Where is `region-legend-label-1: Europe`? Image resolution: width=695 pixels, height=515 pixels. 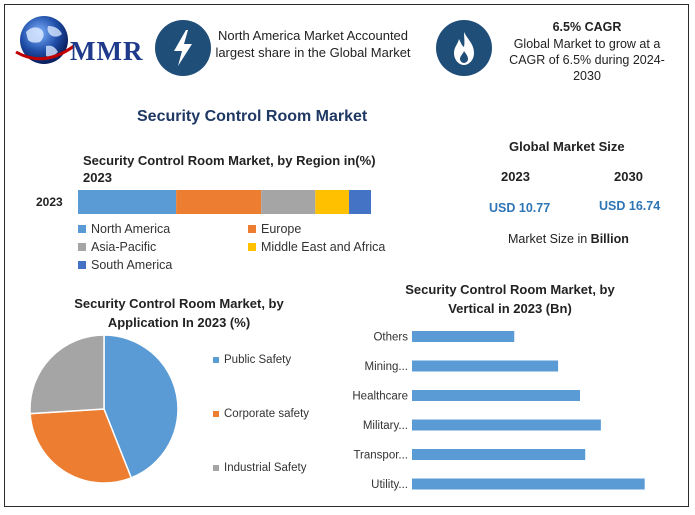
region-legend-label-1: Europe is located at coordinates (281, 229).